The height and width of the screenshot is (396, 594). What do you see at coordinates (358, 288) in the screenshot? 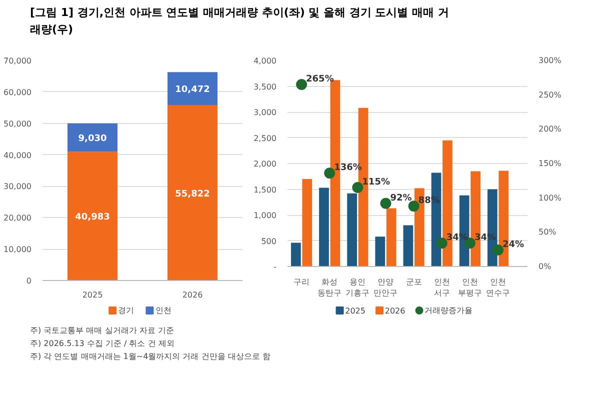
I see `x-tick-label: 용인 기흥구` at bounding box center [358, 288].